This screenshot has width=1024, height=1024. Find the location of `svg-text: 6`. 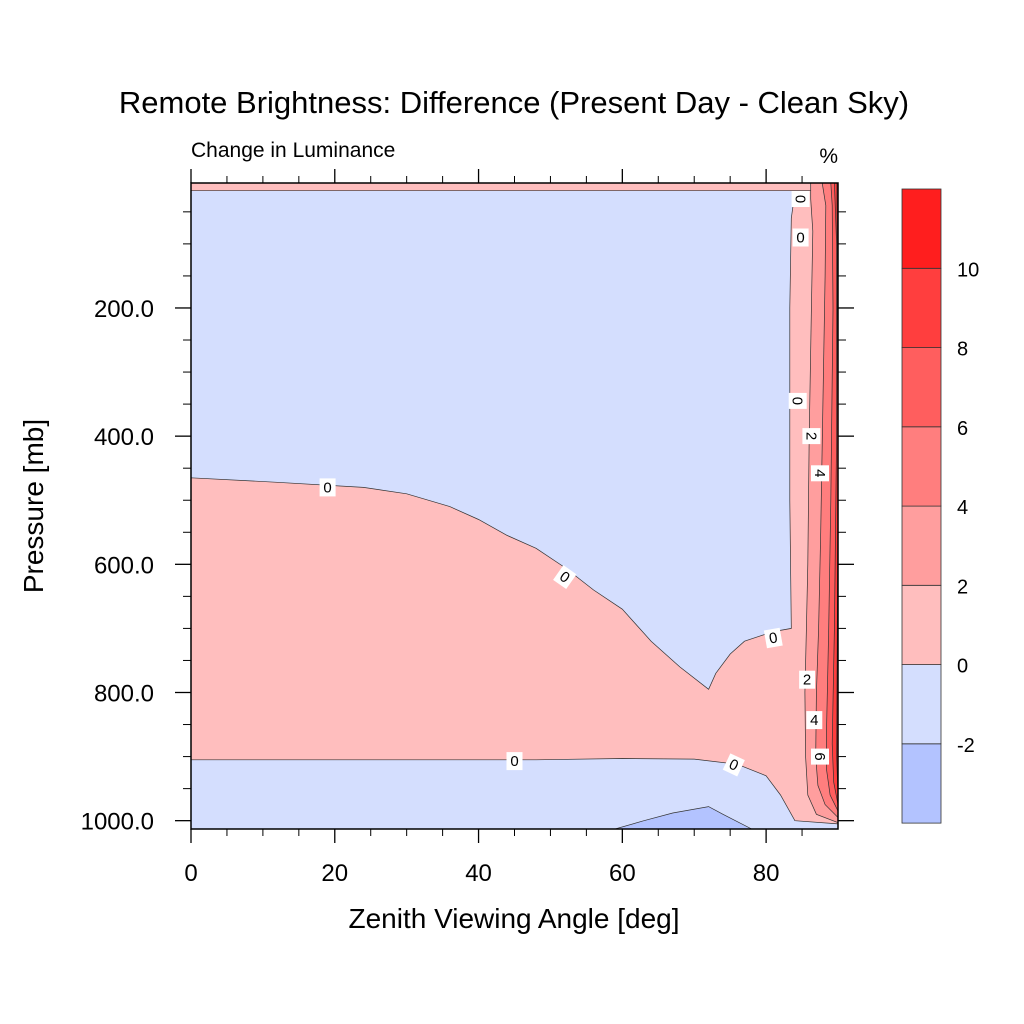

svg-text: 6 is located at coordinates (819, 756).